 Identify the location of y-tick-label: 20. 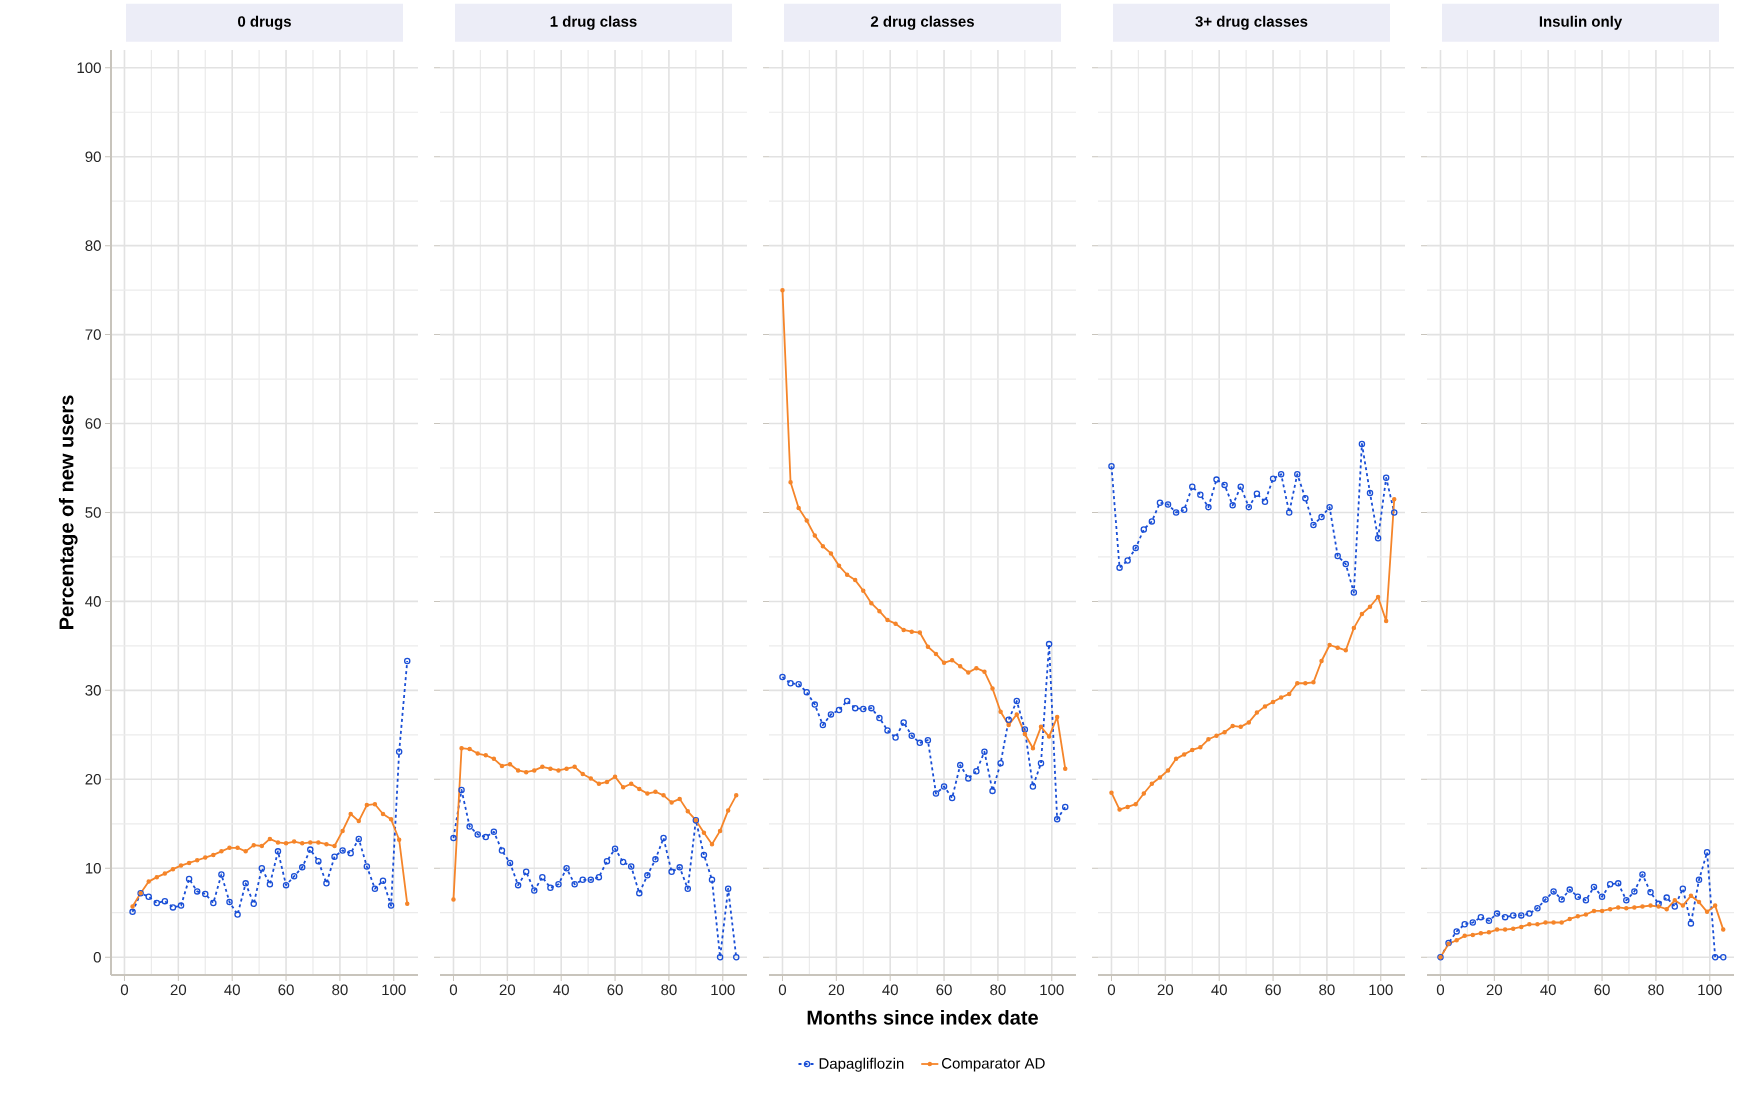
(93, 779).